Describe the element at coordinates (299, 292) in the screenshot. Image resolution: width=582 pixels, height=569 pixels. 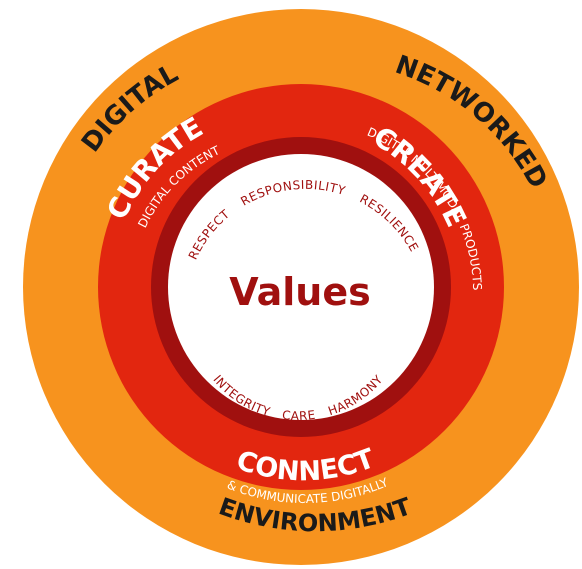
I see `center-title: Values` at that location.